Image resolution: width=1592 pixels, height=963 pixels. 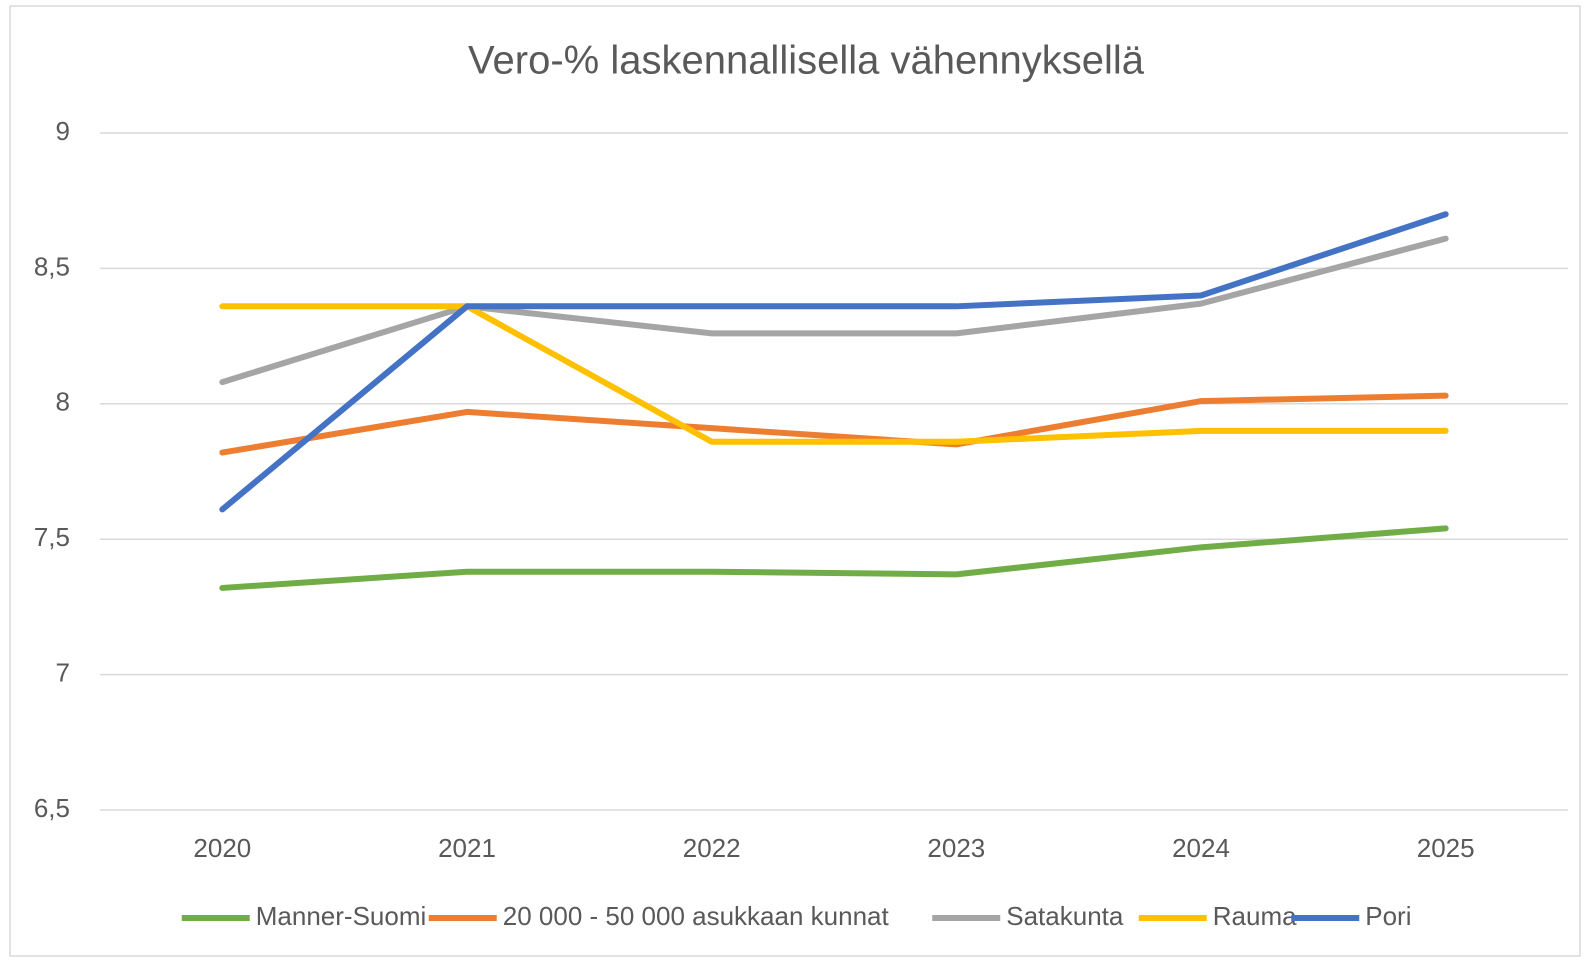 What do you see at coordinates (712, 848) in the screenshot?
I see `x-tick-label: 2022` at bounding box center [712, 848].